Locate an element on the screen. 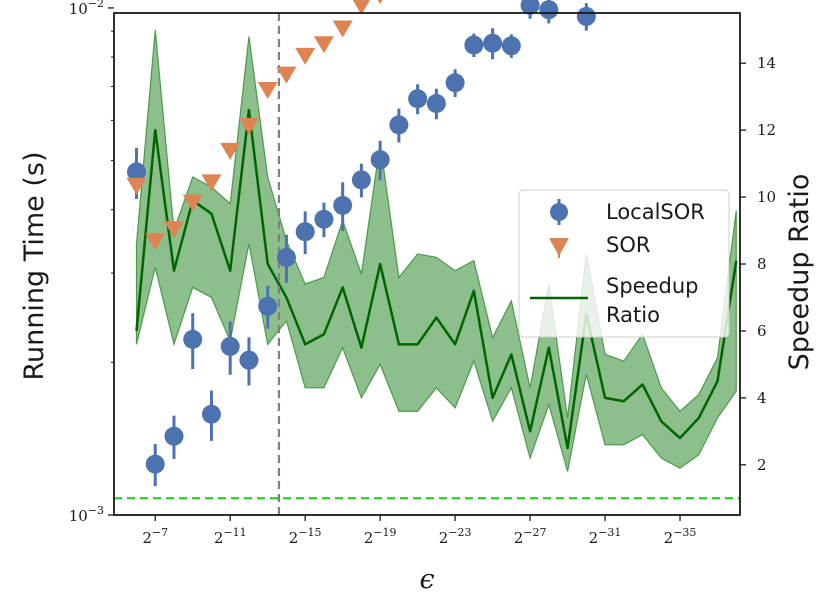 This screenshot has height=611, width=831. y-right-axis-ticks: 2 4 6 8 10 12 14 is located at coordinates (758, 264).